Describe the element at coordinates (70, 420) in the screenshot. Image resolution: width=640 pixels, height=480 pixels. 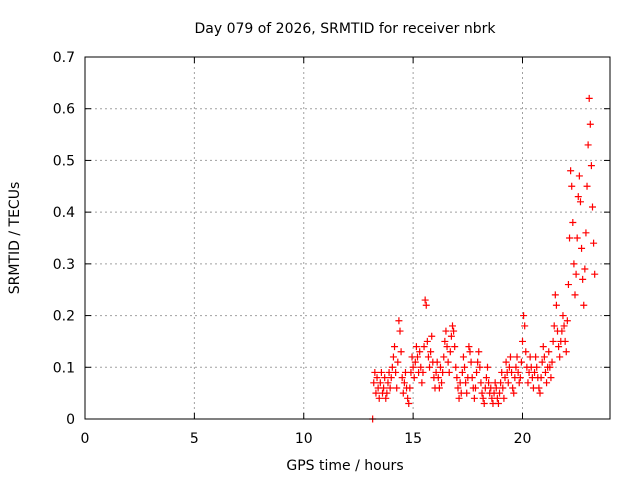
I see `y-tick-label: 0` at that location.